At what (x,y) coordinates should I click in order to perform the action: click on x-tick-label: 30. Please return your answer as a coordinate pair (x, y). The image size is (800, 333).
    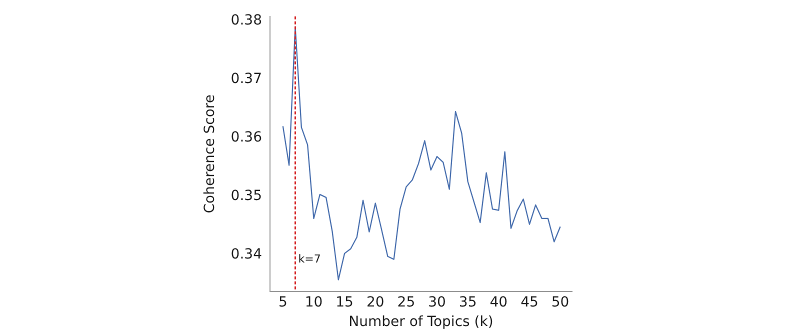
    Looking at the image, I should click on (437, 302).